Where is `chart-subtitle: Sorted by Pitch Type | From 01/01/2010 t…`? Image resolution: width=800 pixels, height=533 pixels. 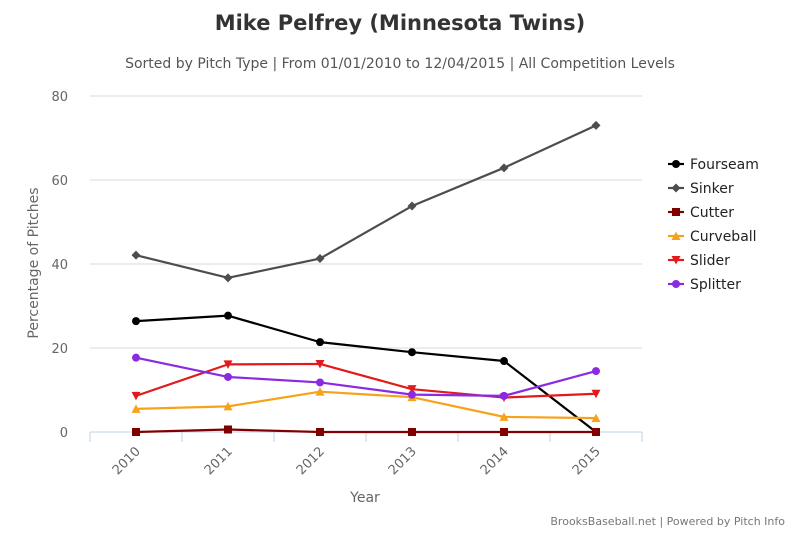
chart-subtitle: Sorted by Pitch Type | From 01/01/2010 t… is located at coordinates (400, 64).